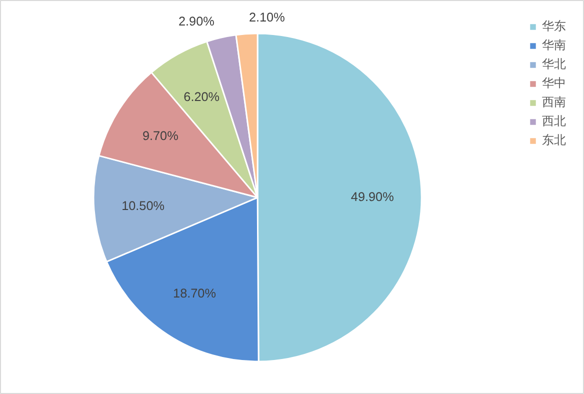 This screenshot has height=394, width=584. Describe the element at coordinates (202, 97) in the screenshot. I see `data-label: 6.20%` at that location.